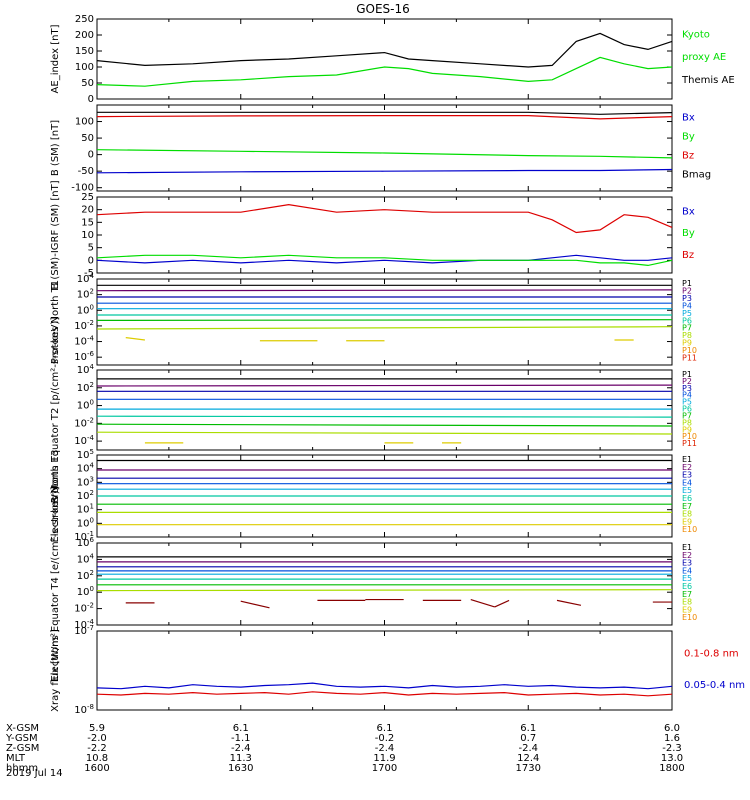  Describe the element at coordinates (84, 35) in the screenshot. I see `y-tick-label: 200` at that location.